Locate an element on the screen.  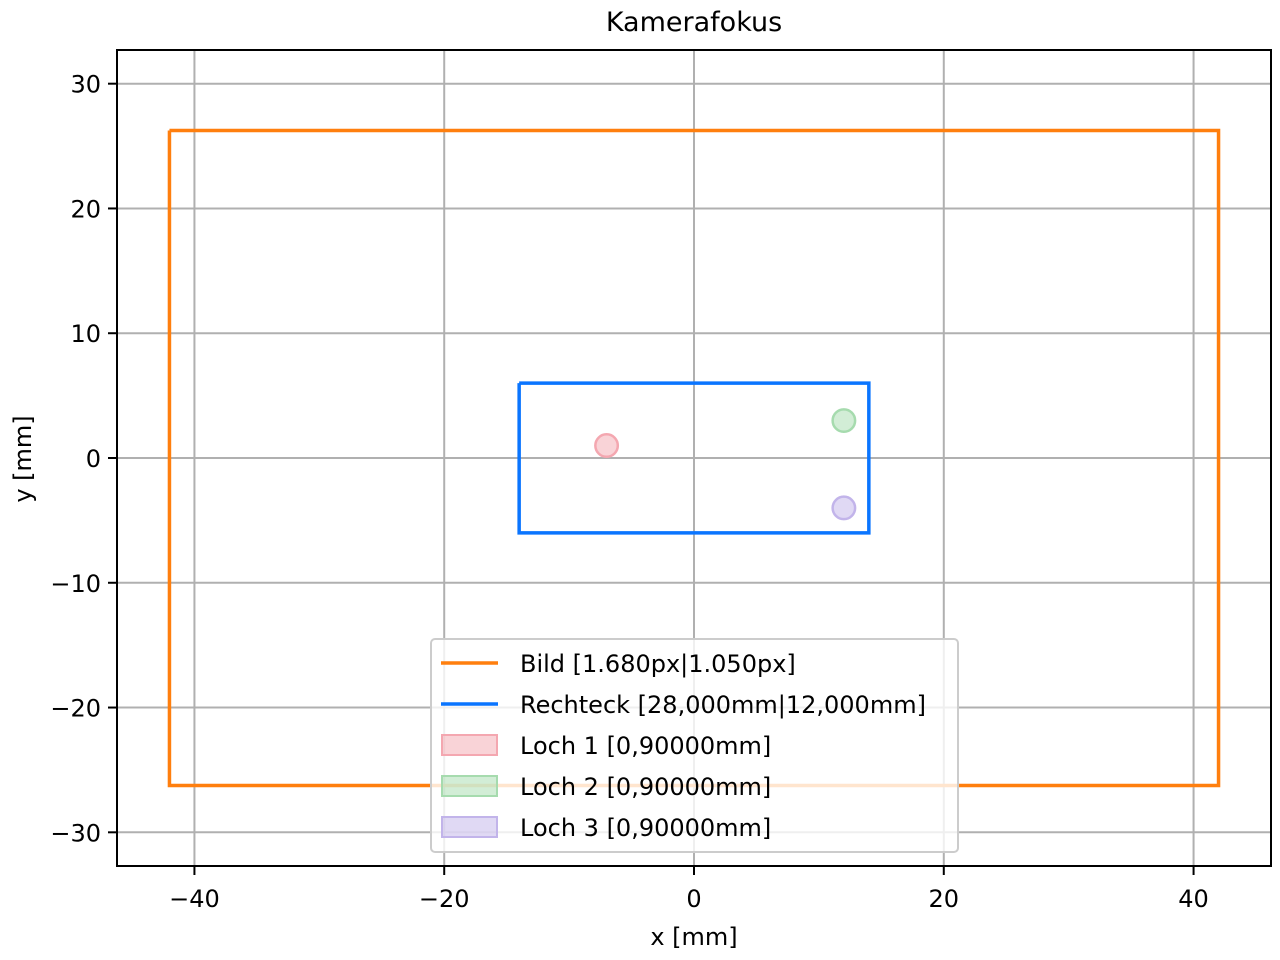
y-tick-label: 20 is located at coordinates (85, 209).